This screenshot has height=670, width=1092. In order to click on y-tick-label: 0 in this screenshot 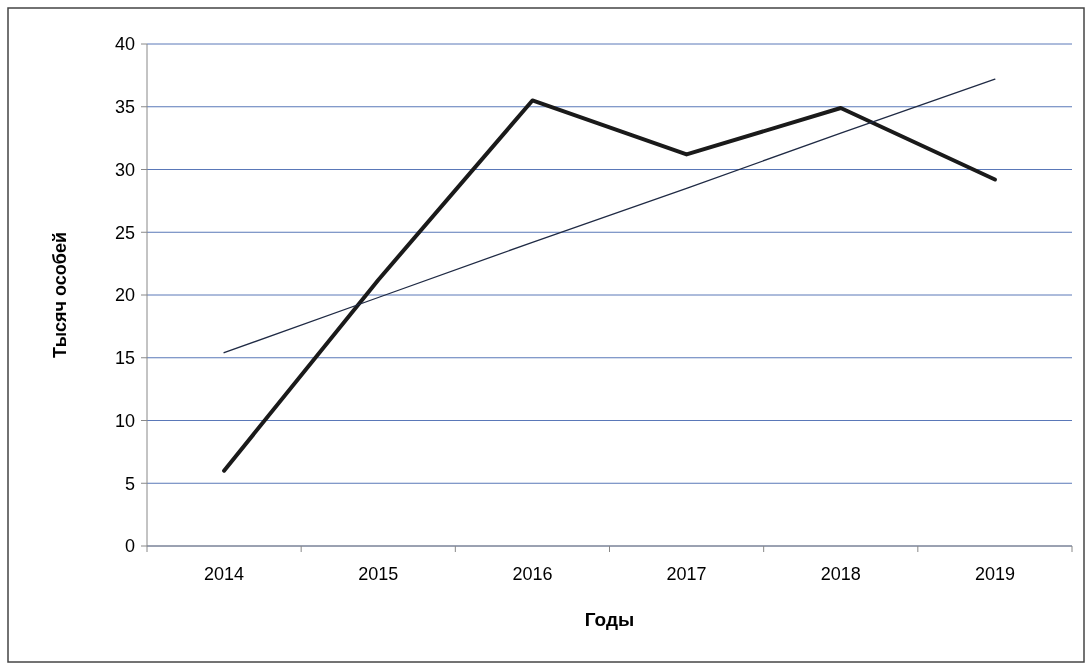, I will do `click(129, 546)`.